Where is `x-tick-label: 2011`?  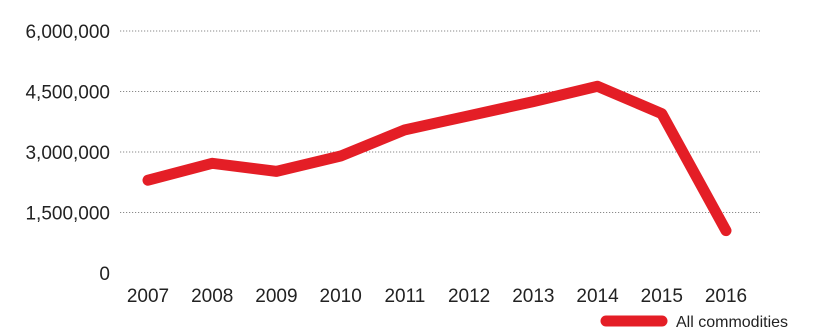 x-tick-label: 2011 is located at coordinates (404, 296).